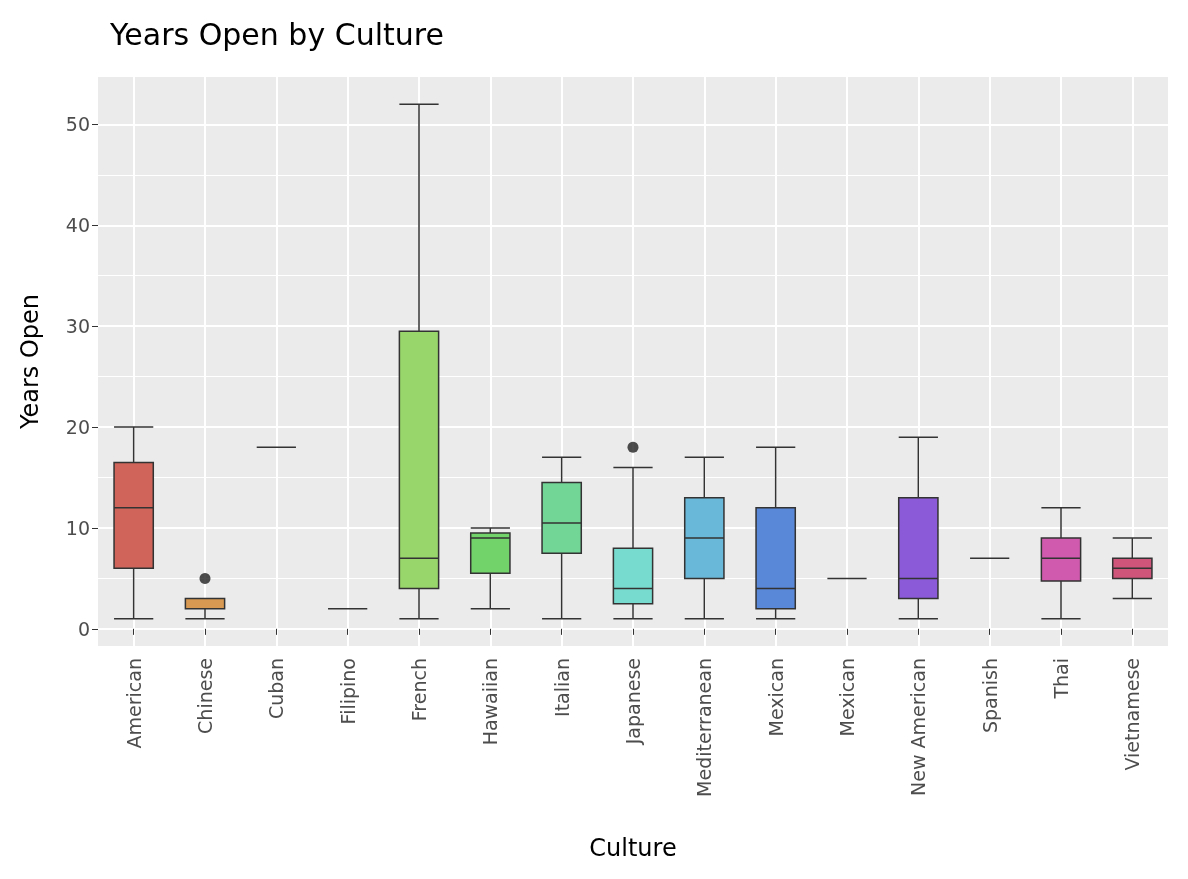 The height and width of the screenshot is (879, 1188). Describe the element at coordinates (276, 689) in the screenshot. I see `x-tick-label: Cuban` at that location.